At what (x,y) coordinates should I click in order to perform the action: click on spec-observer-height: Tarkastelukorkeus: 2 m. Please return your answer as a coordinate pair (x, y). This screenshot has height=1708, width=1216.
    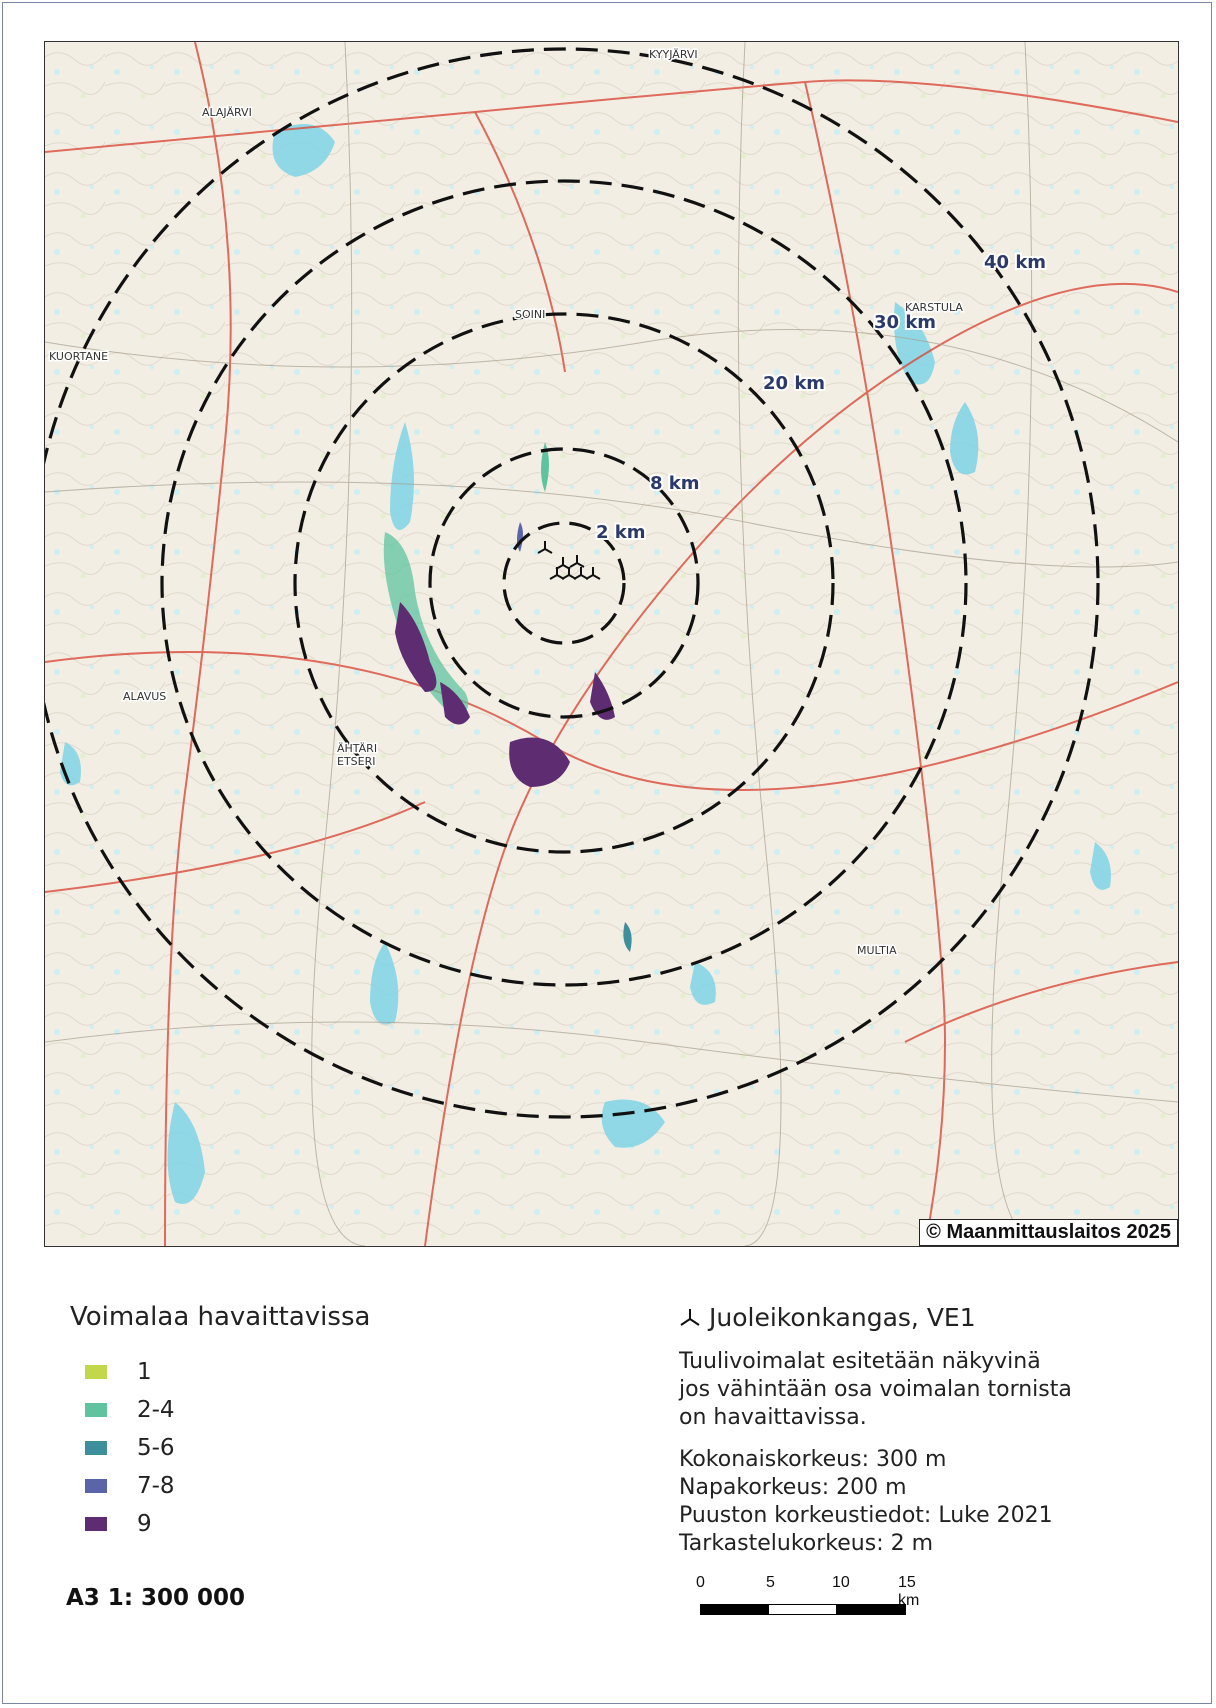
    Looking at the image, I should click on (806, 1543).